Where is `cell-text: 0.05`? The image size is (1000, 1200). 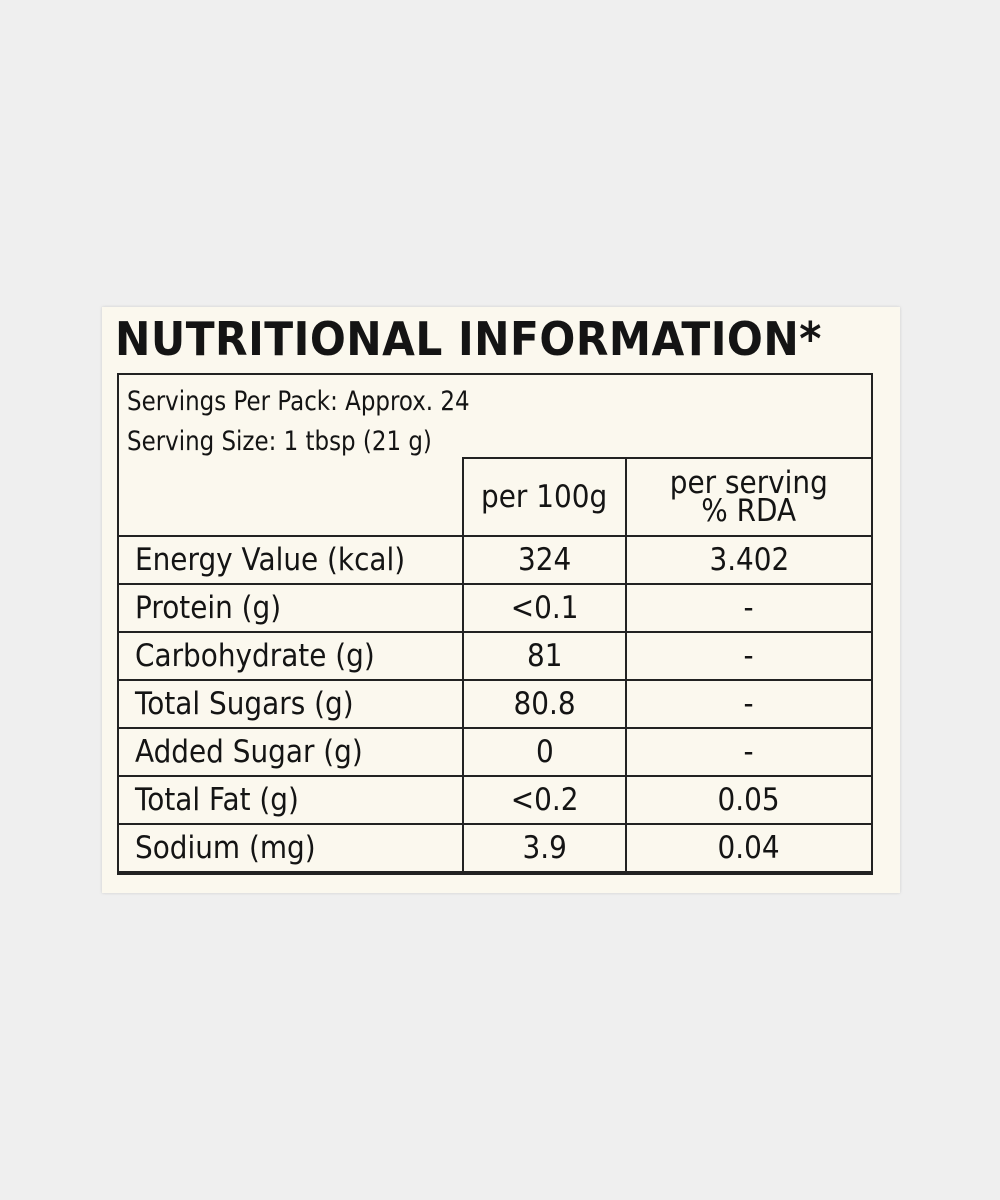 cell-text: 0.05 is located at coordinates (749, 800).